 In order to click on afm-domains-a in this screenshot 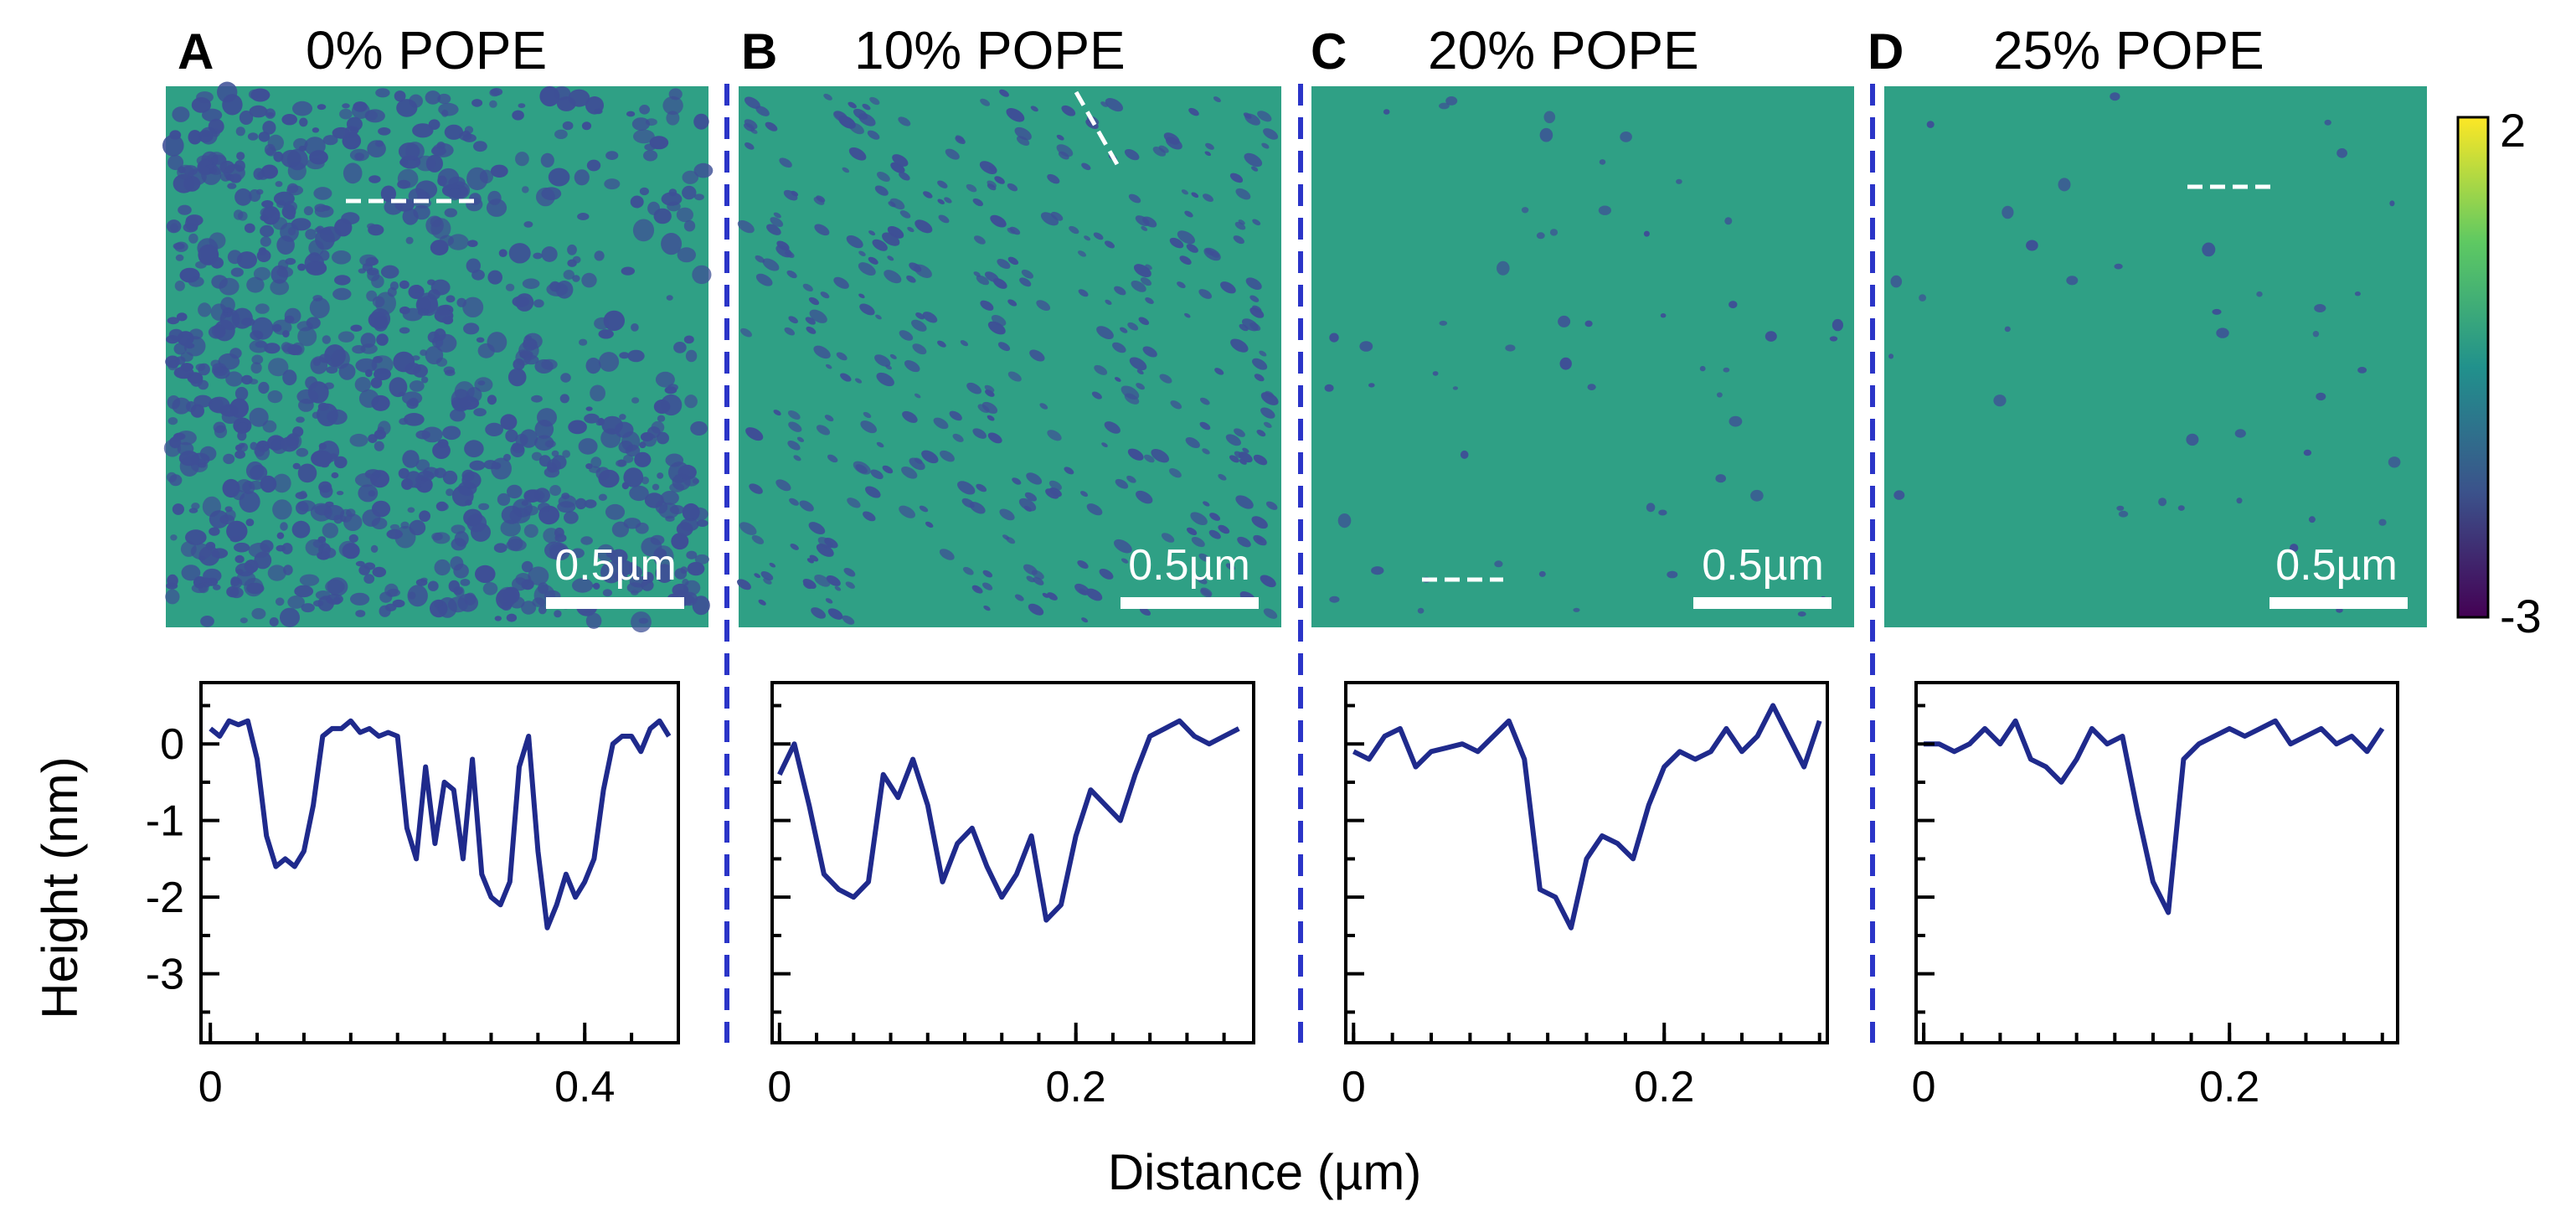, I will do `click(438, 357)`.